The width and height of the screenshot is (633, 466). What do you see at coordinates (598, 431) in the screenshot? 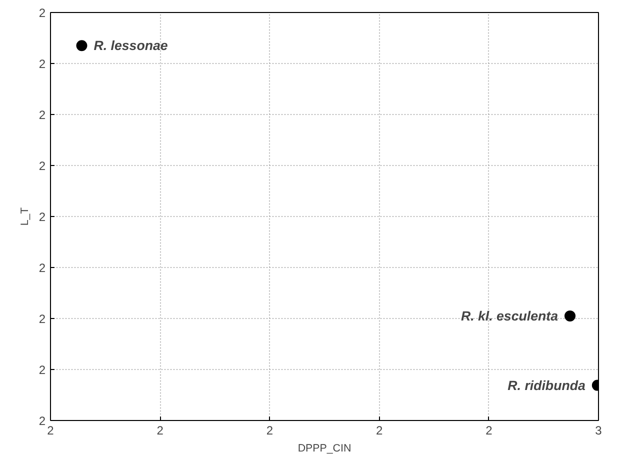
I see `x-tick-label: 3` at bounding box center [598, 431].